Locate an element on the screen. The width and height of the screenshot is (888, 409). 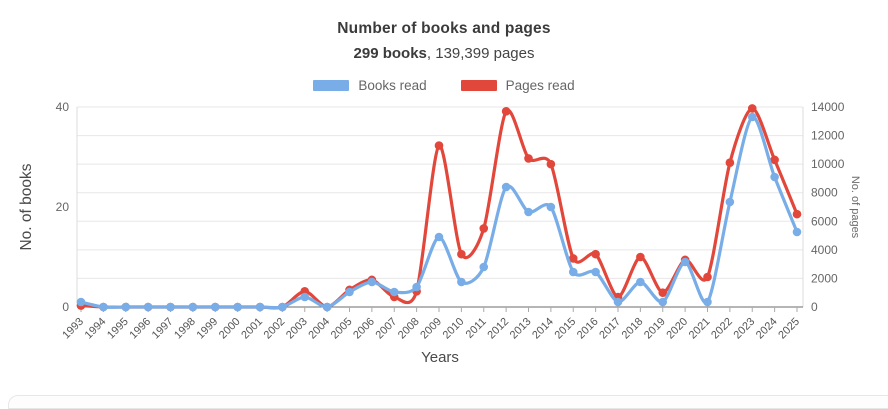
chart-title: Number of books and pages is located at coordinates (444, 28).